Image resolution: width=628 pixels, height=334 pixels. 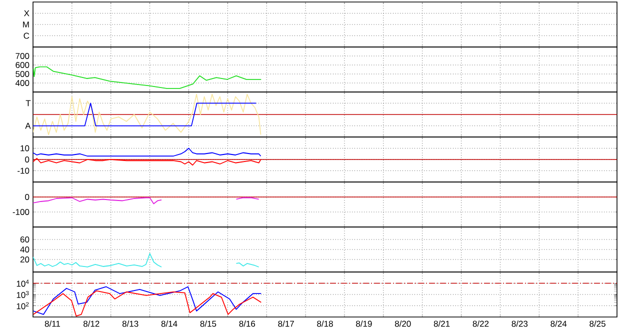 I want to click on x-tick-label: 8/16, so click(x=247, y=323).